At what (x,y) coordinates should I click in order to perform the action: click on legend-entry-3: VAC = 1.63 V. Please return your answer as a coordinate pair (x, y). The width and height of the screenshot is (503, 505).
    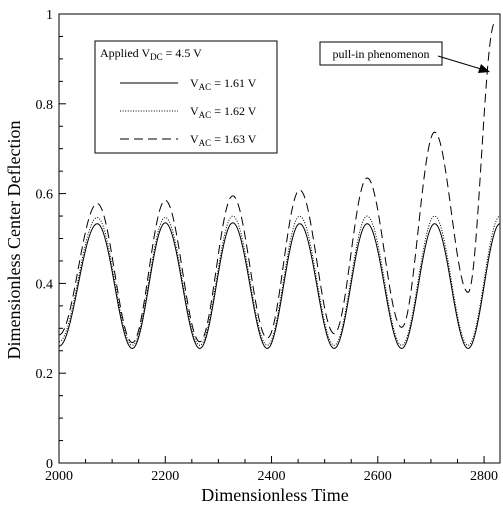
    Looking at the image, I should click on (223, 140).